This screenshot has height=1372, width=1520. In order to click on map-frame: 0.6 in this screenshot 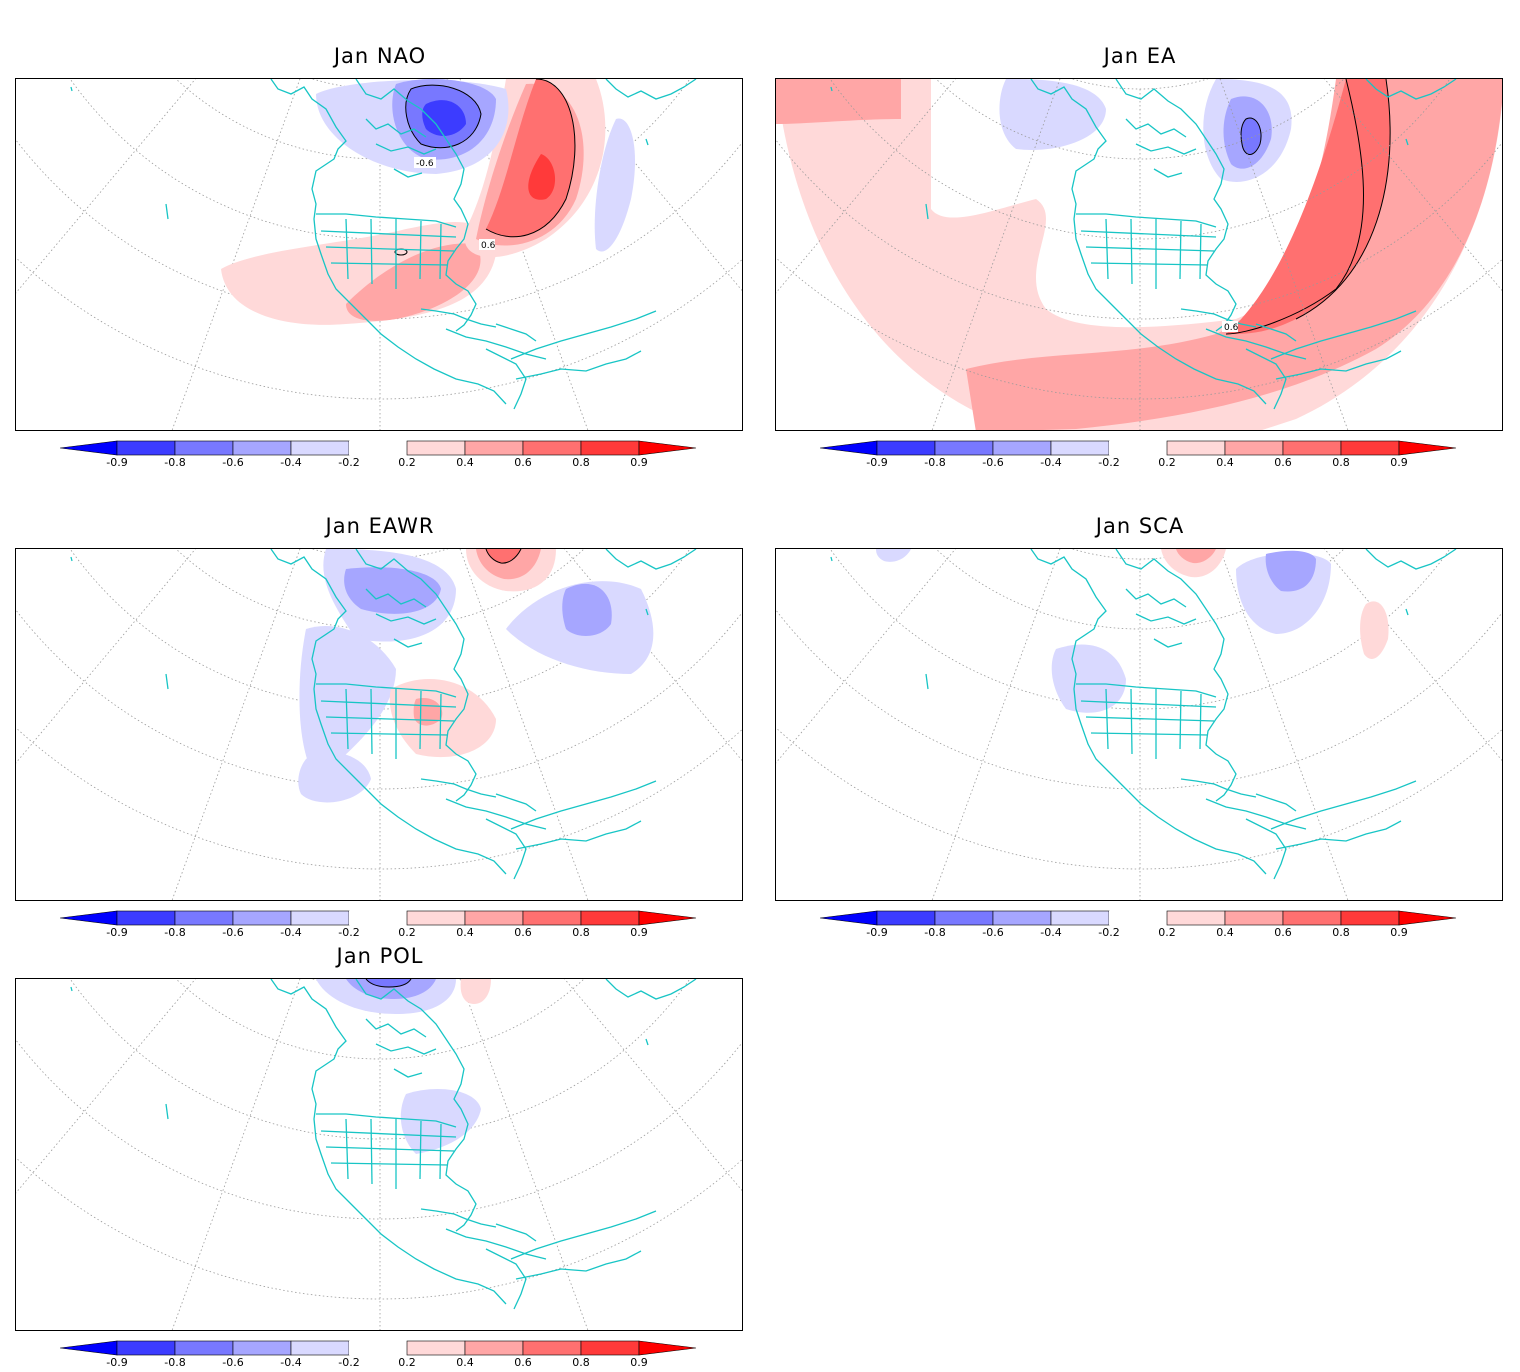, I will do `click(1139, 254)`.